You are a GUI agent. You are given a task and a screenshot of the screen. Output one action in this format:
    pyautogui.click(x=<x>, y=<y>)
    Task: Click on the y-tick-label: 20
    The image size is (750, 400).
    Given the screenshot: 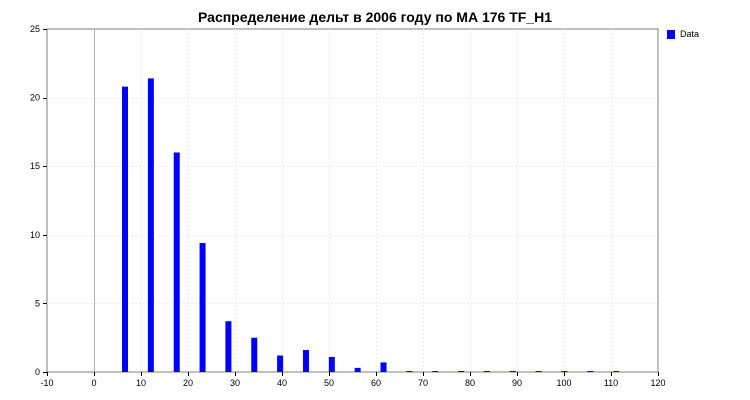 What is the action you would take?
    pyautogui.click(x=35, y=98)
    